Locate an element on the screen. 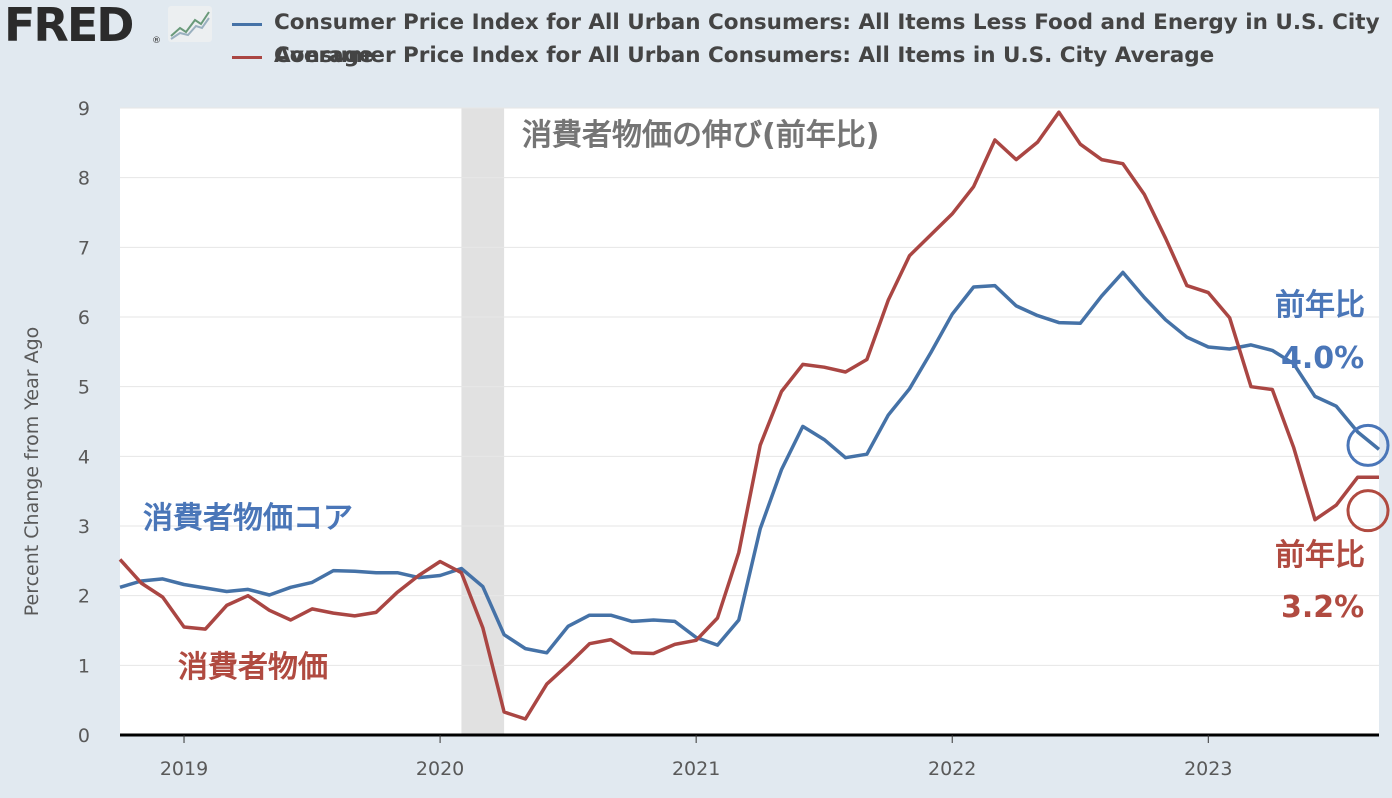 The height and width of the screenshot is (798, 1392). y-tick-label: 8 is located at coordinates (84, 179).